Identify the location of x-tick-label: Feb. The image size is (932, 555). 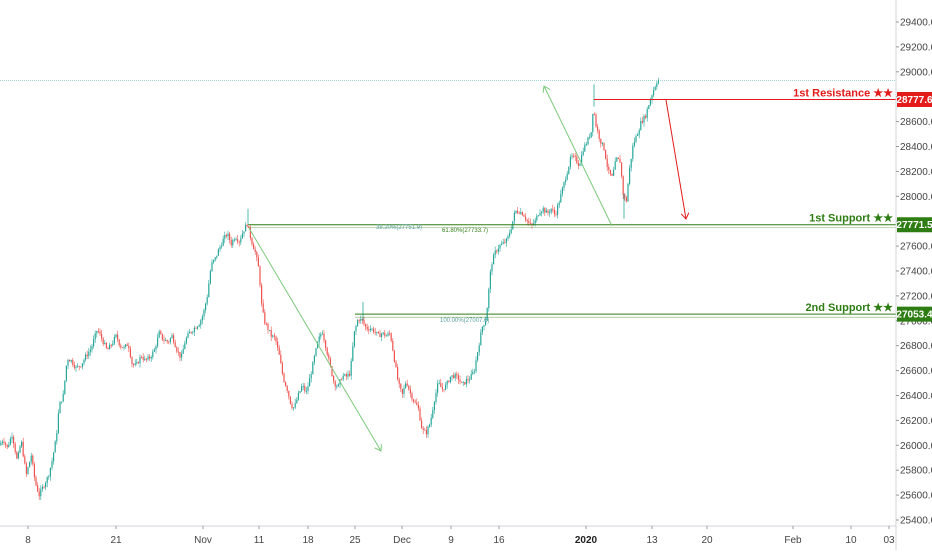
(793, 540).